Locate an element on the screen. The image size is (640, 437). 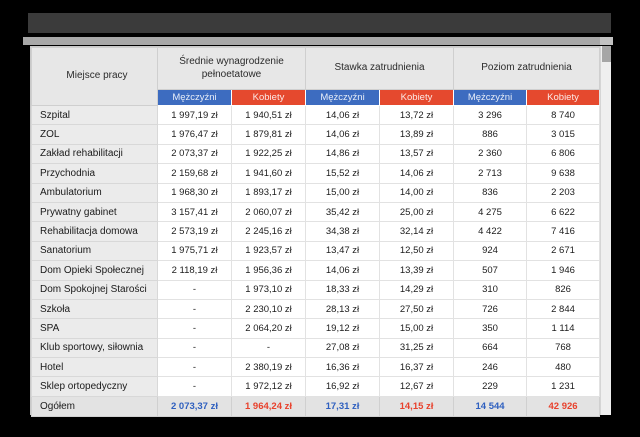
value-cell: 2 159,68 zł is located at coordinates (194, 173).